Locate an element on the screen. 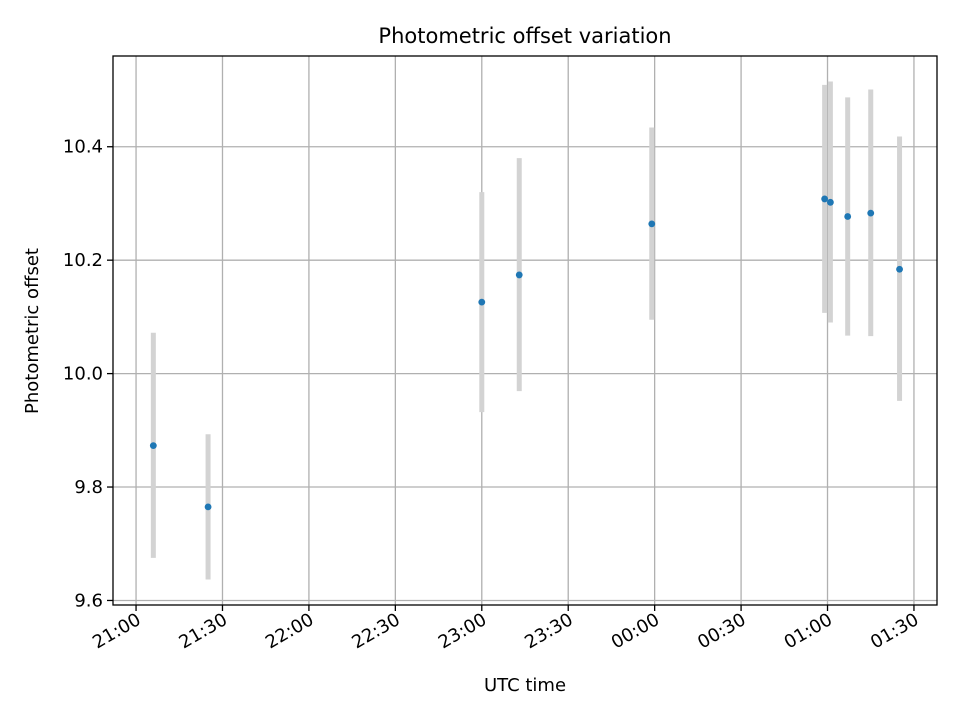 The width and height of the screenshot is (960, 720). y-axis-title: Photometric offset is located at coordinates (32, 331).